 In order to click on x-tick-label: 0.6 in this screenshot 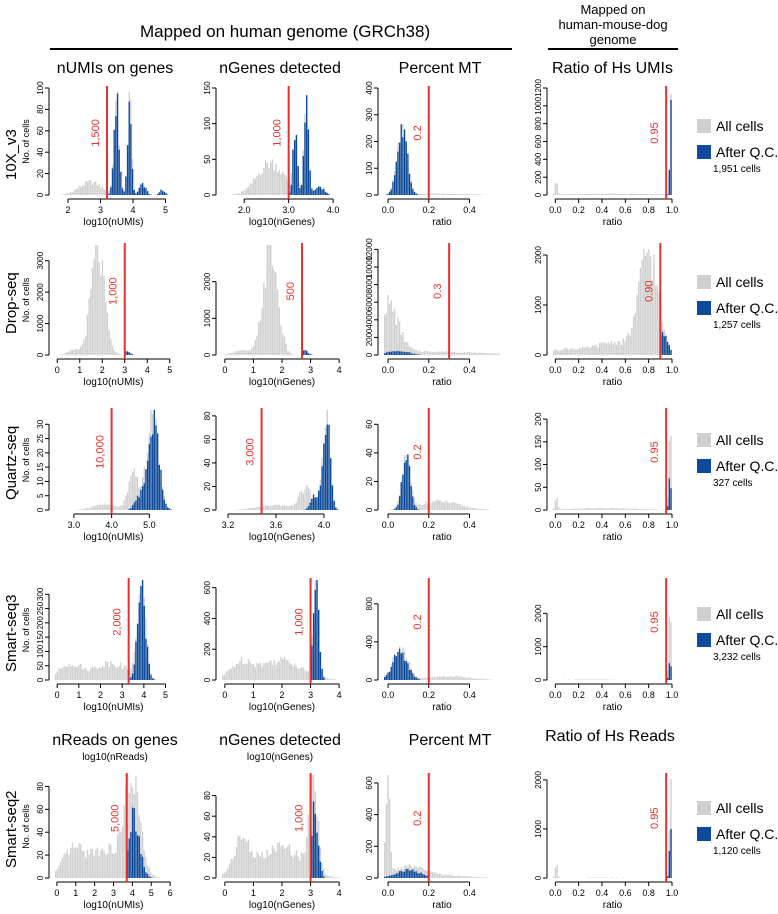, I will do `click(625, 695)`.